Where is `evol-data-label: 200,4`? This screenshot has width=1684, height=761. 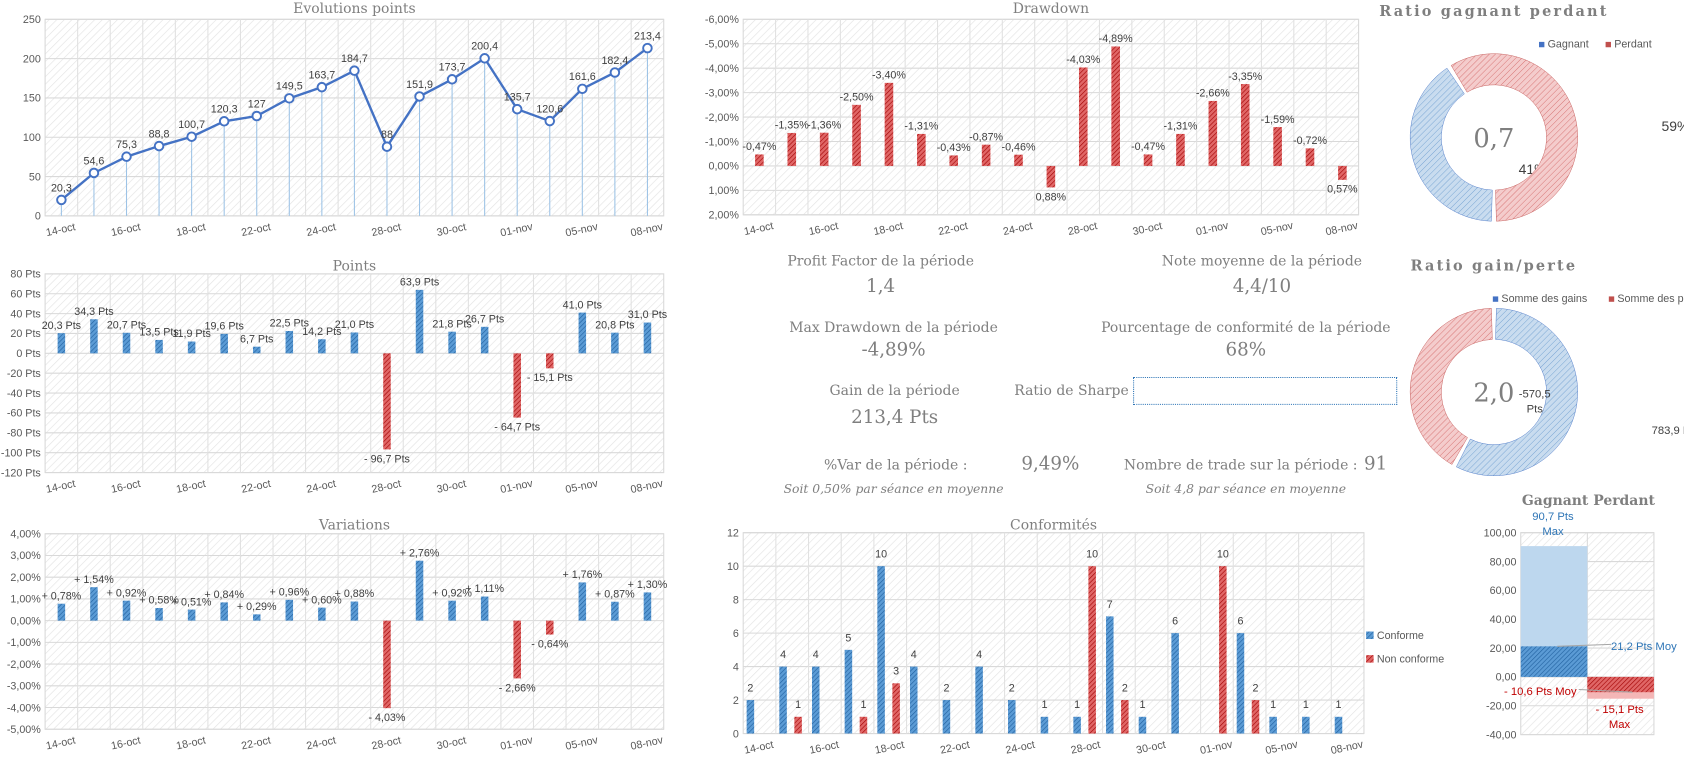
evol-data-label: 200,4 is located at coordinates (484, 47).